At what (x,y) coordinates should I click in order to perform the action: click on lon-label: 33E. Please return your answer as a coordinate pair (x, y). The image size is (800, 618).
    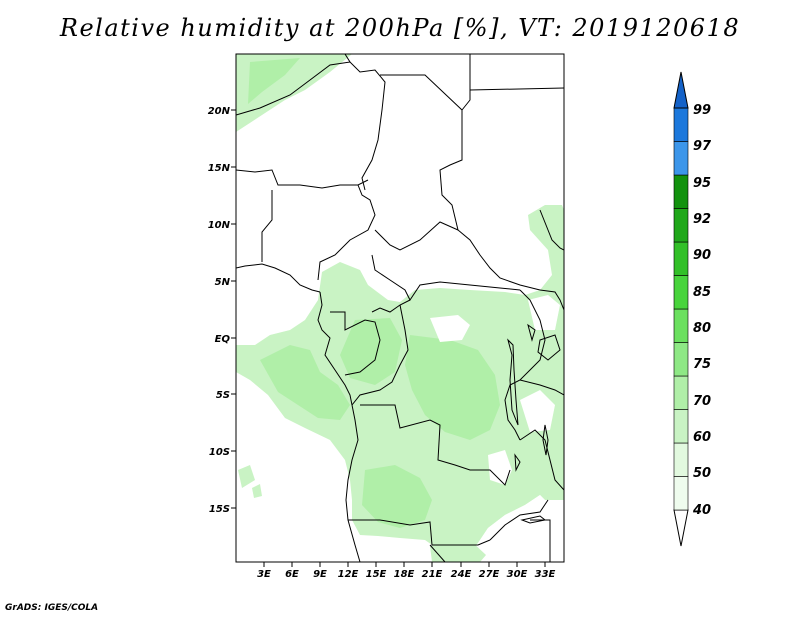
    Looking at the image, I should click on (545, 574).